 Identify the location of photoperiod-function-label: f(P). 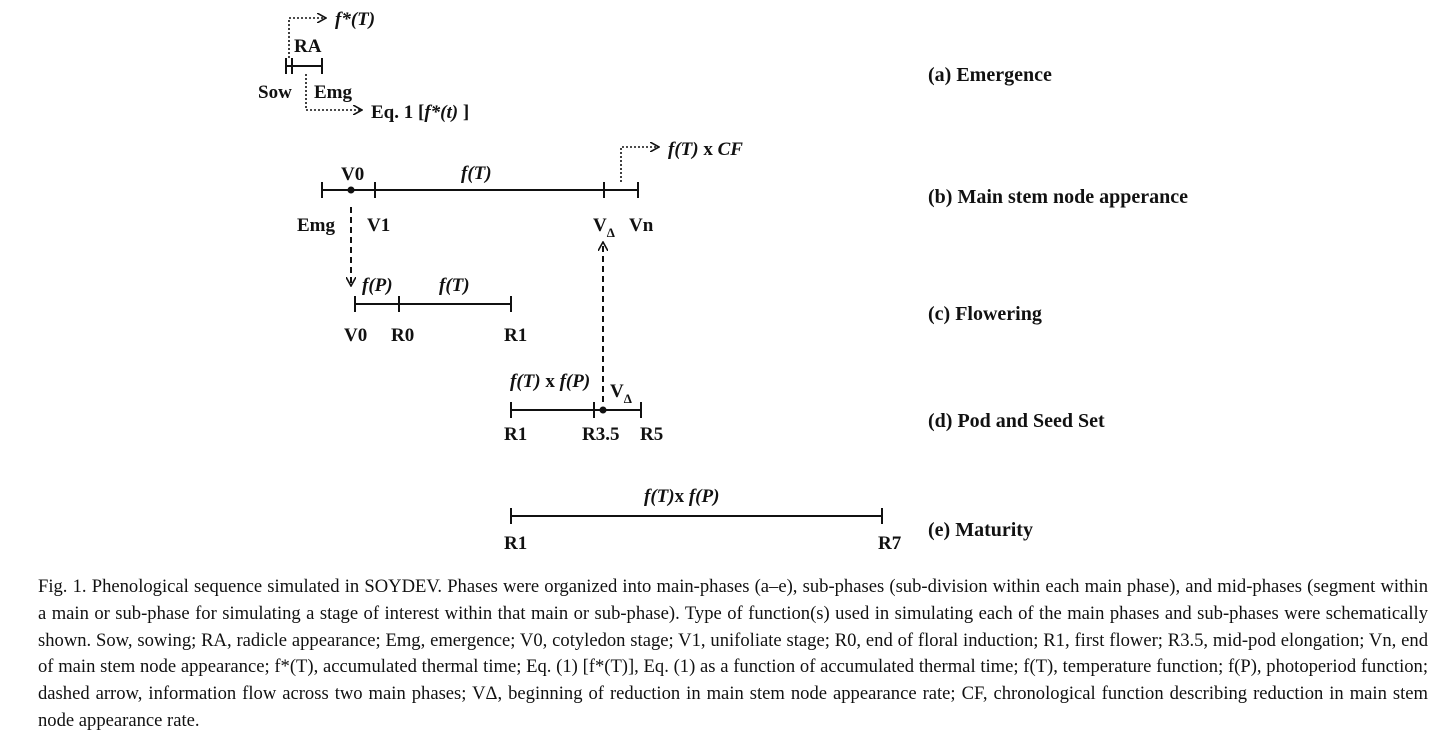
(377, 285).